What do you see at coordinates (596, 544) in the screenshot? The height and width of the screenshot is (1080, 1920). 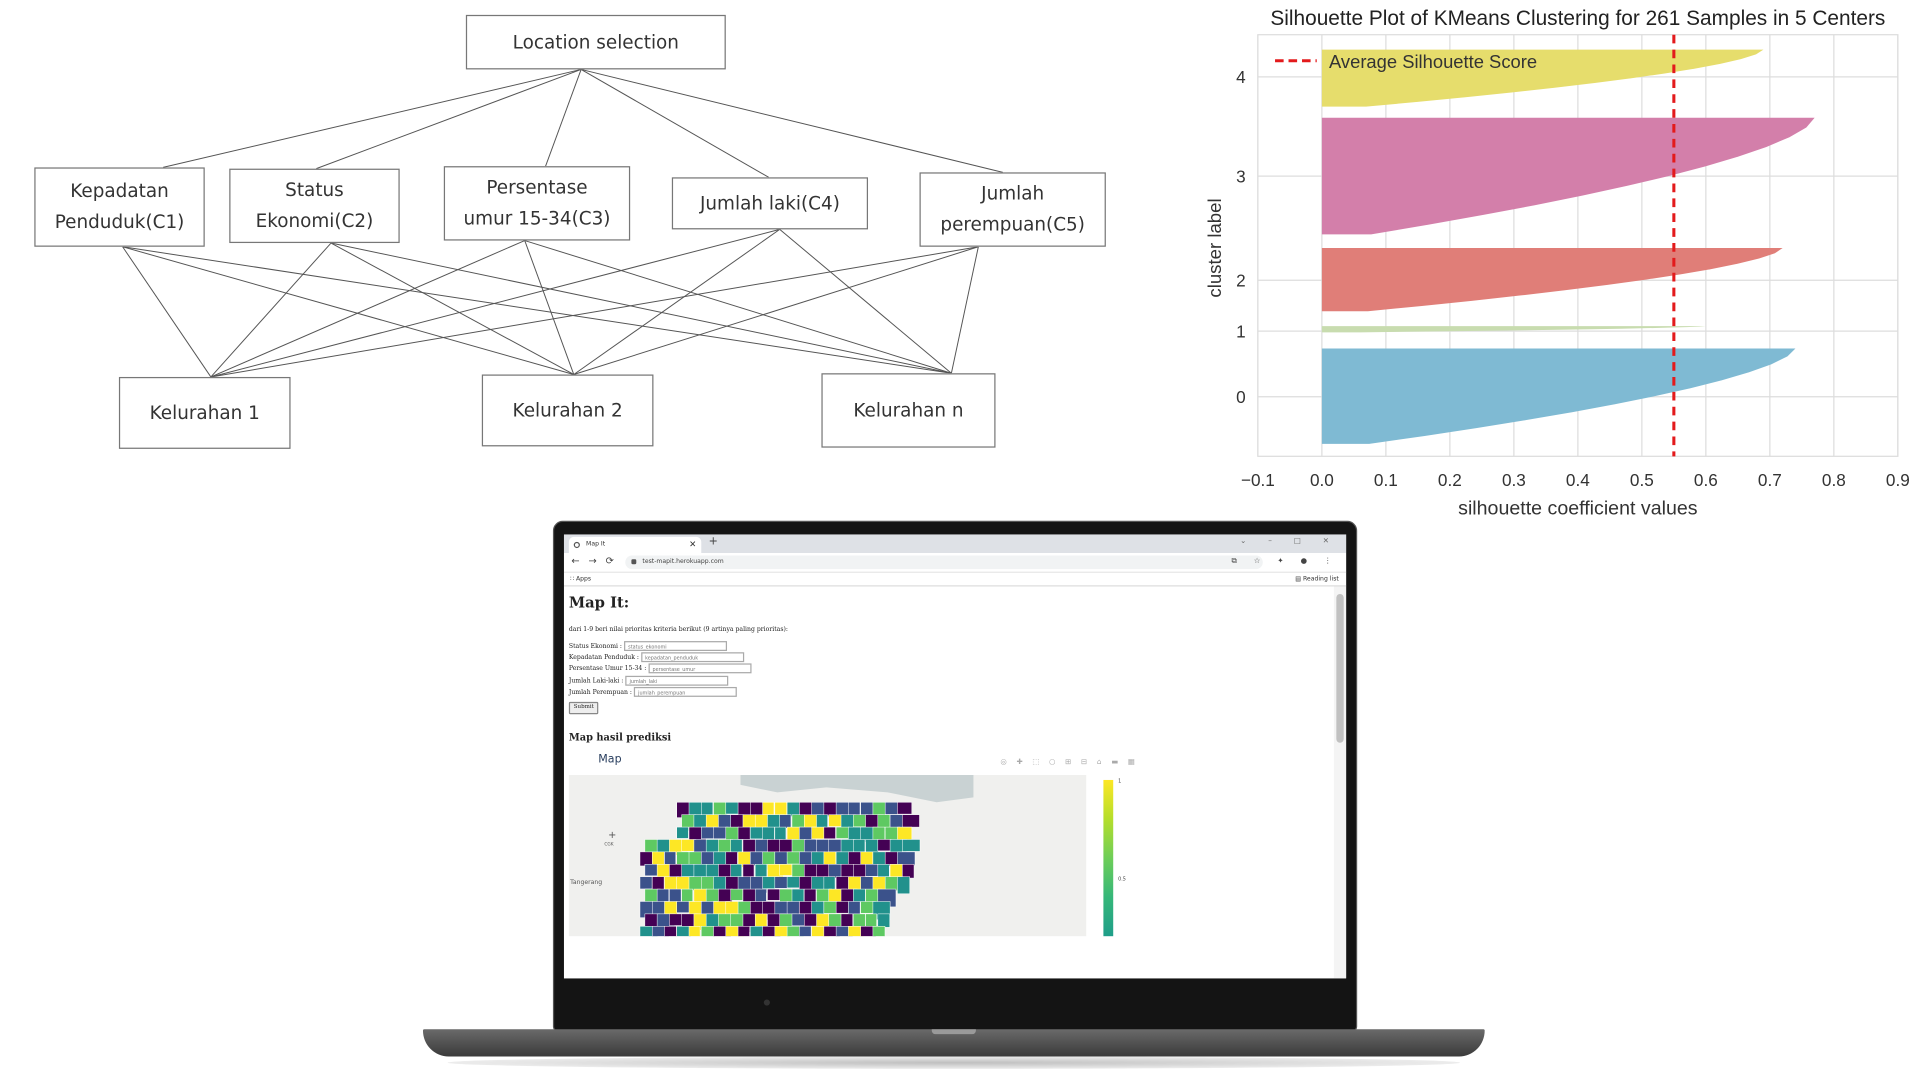 I see `tab-title: Map It` at bounding box center [596, 544].